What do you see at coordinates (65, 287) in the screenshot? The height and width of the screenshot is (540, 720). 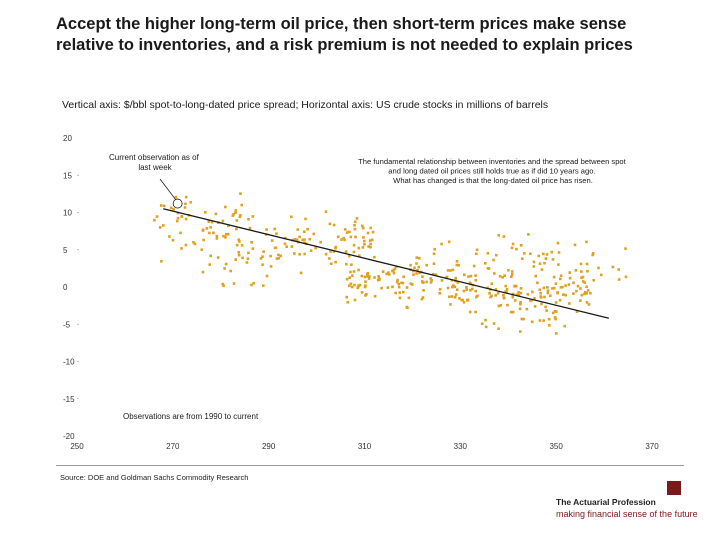 I see `y-tick-label: 0` at bounding box center [65, 287].